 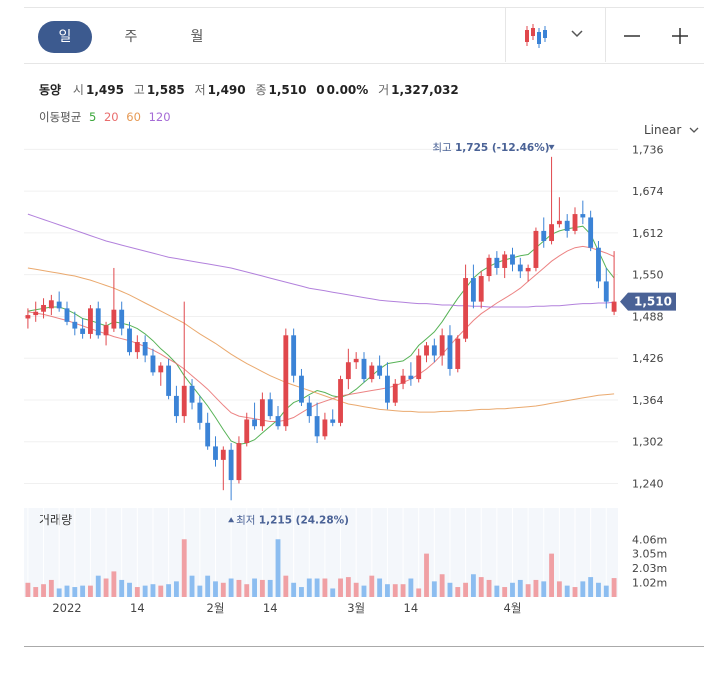 I want to click on last-price-label: 1,510, so click(x=653, y=302).